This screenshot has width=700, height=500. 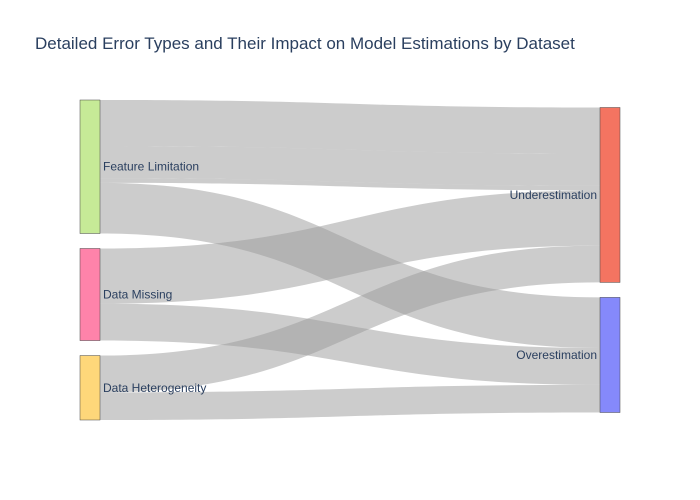 I want to click on sankey-node-label-underestimation: Underestimation, so click(x=553, y=195).